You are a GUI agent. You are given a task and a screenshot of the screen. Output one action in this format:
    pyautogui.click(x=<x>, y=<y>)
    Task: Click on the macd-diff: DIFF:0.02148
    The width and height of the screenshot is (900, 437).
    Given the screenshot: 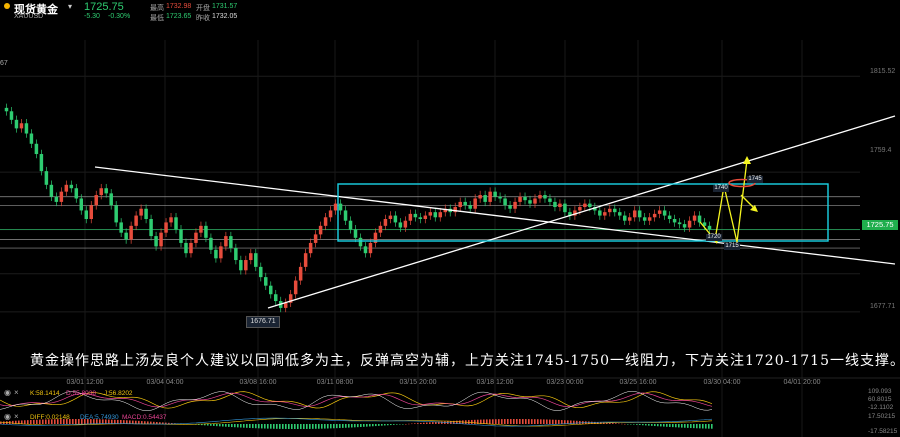 What is the action you would take?
    pyautogui.click(x=50, y=417)
    